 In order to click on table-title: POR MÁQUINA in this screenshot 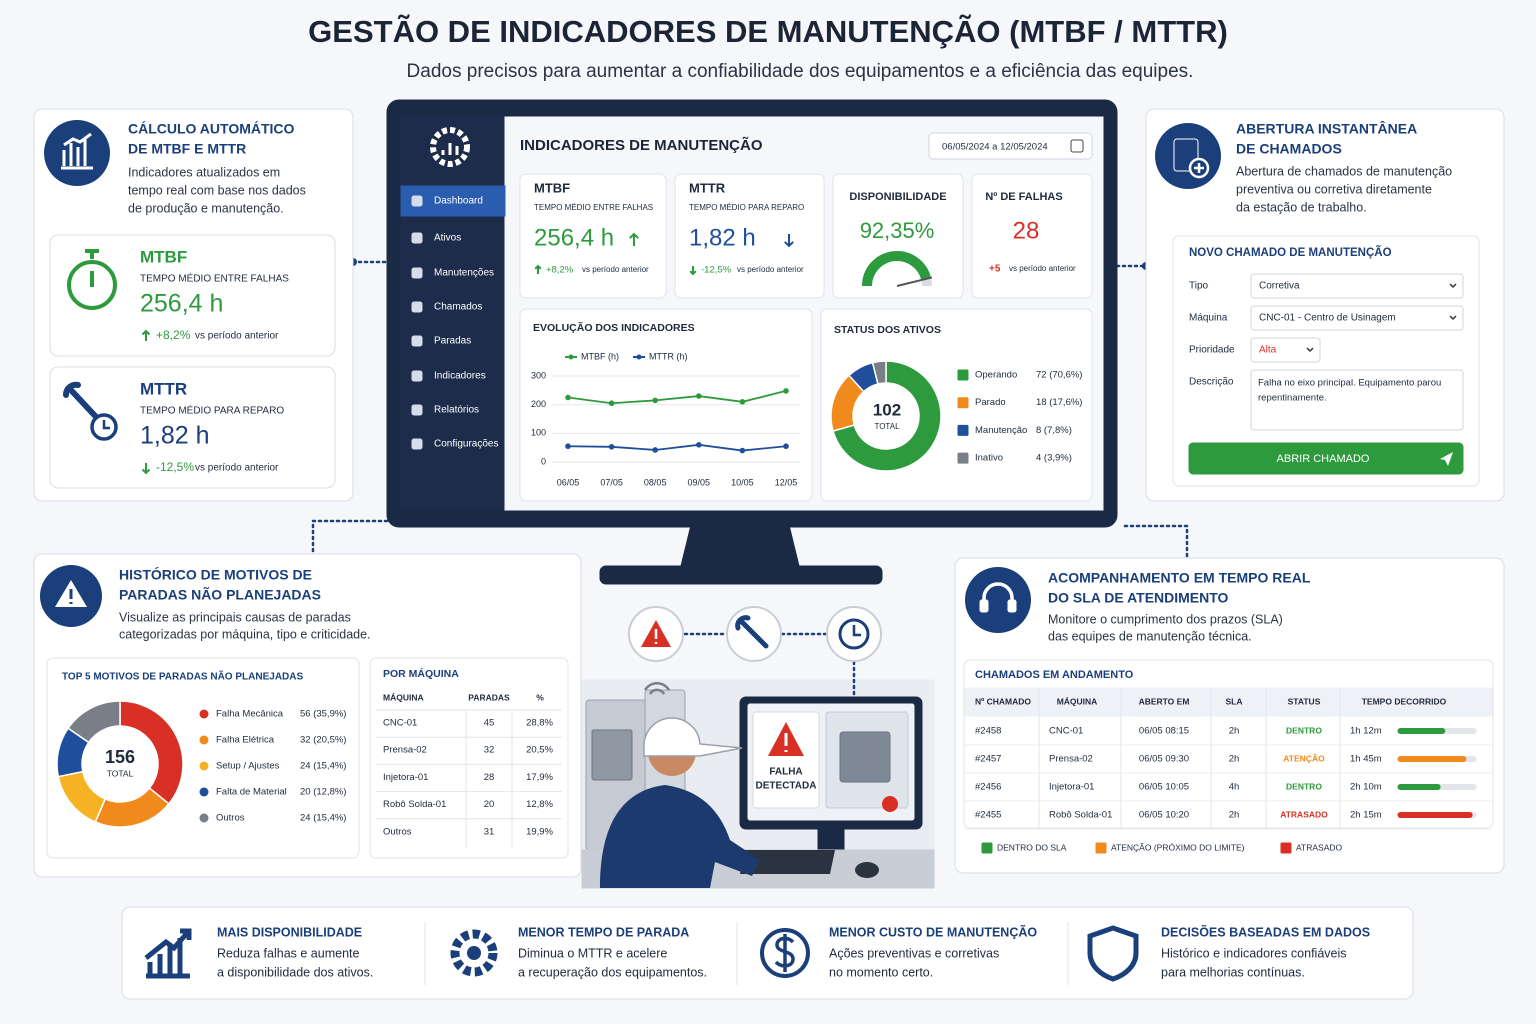, I will do `click(421, 673)`.